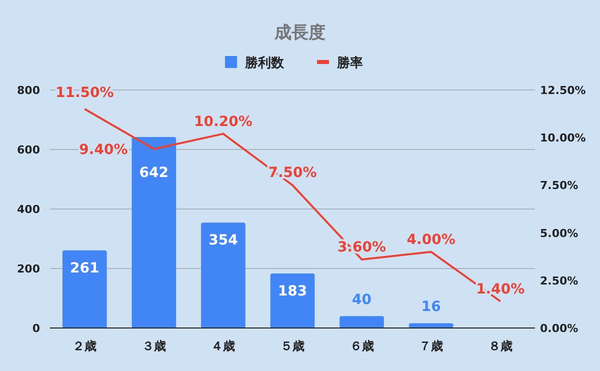  What do you see at coordinates (264, 63) in the screenshot?
I see `legend-label: 勝利数` at bounding box center [264, 63].